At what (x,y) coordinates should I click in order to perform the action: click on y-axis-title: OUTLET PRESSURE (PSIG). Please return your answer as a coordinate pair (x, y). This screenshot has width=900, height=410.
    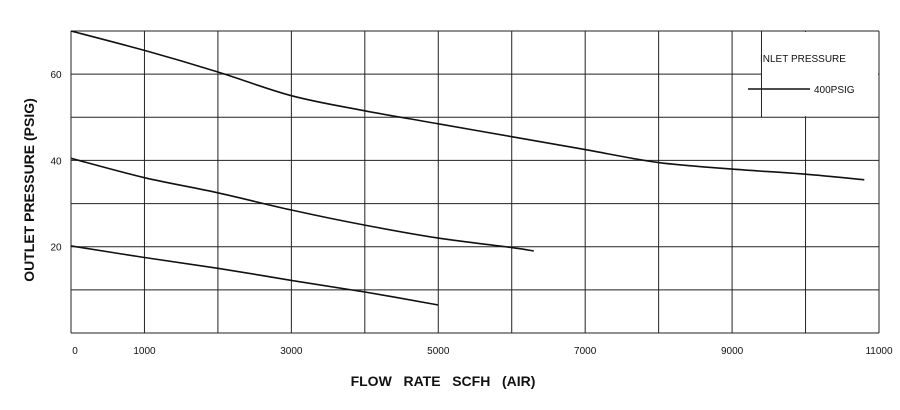
    Looking at the image, I should click on (29, 190).